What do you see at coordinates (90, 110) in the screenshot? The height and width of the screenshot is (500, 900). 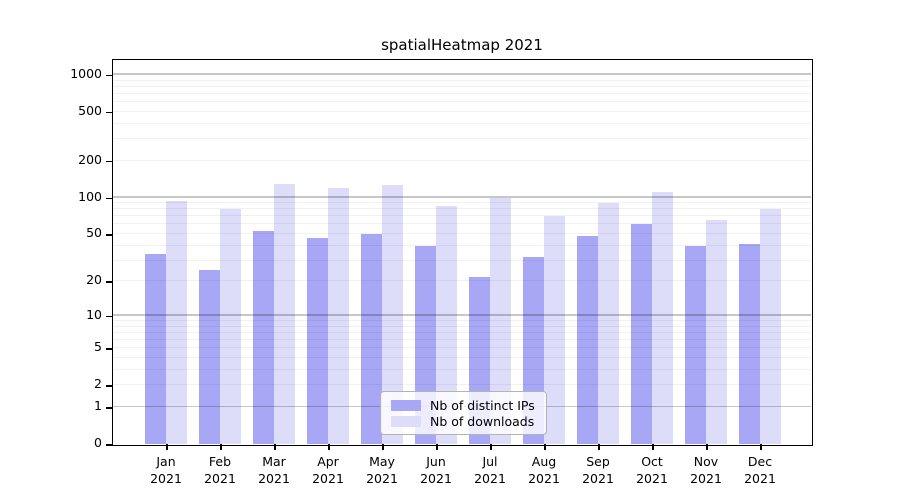 I see `y-tick-label: 500` at bounding box center [90, 110].